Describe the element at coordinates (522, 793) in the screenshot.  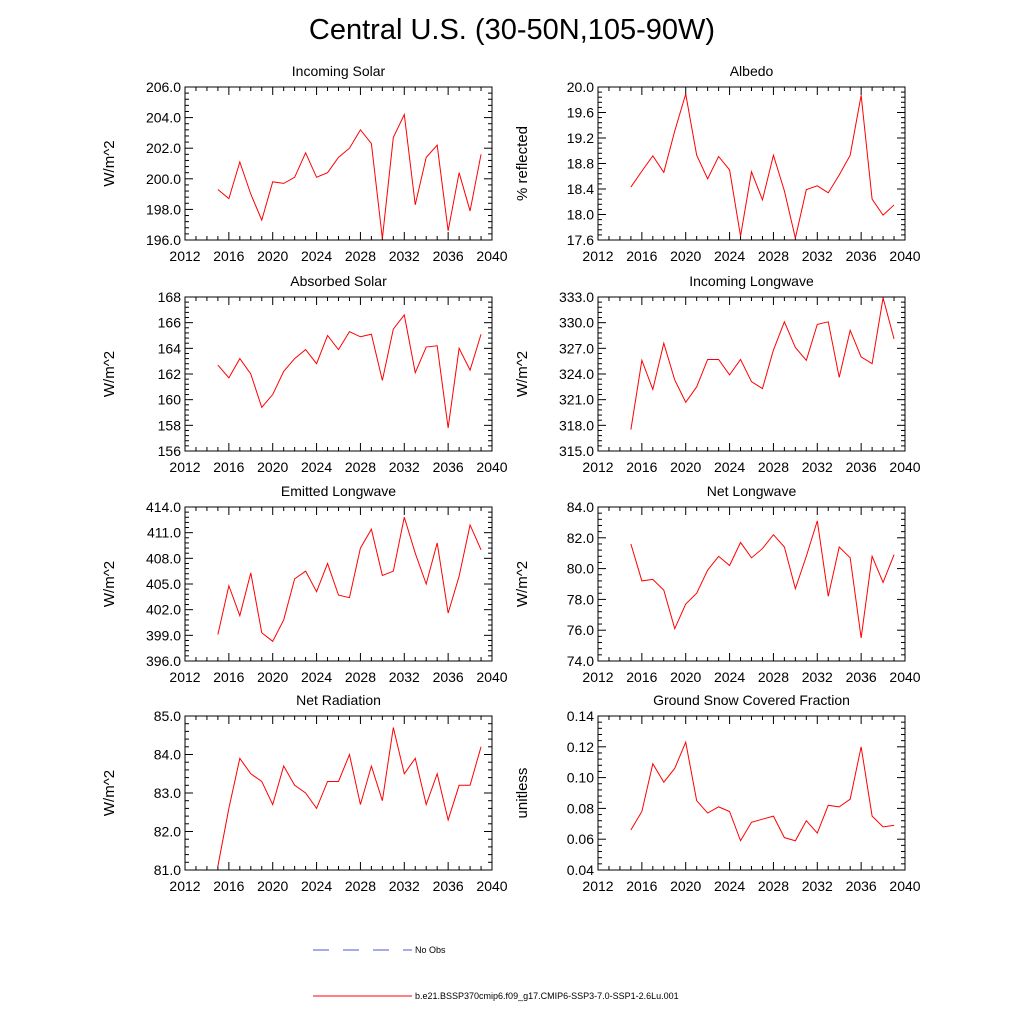
I see `y-axis-label-ground-snow-covered-fraction: unitless` at that location.